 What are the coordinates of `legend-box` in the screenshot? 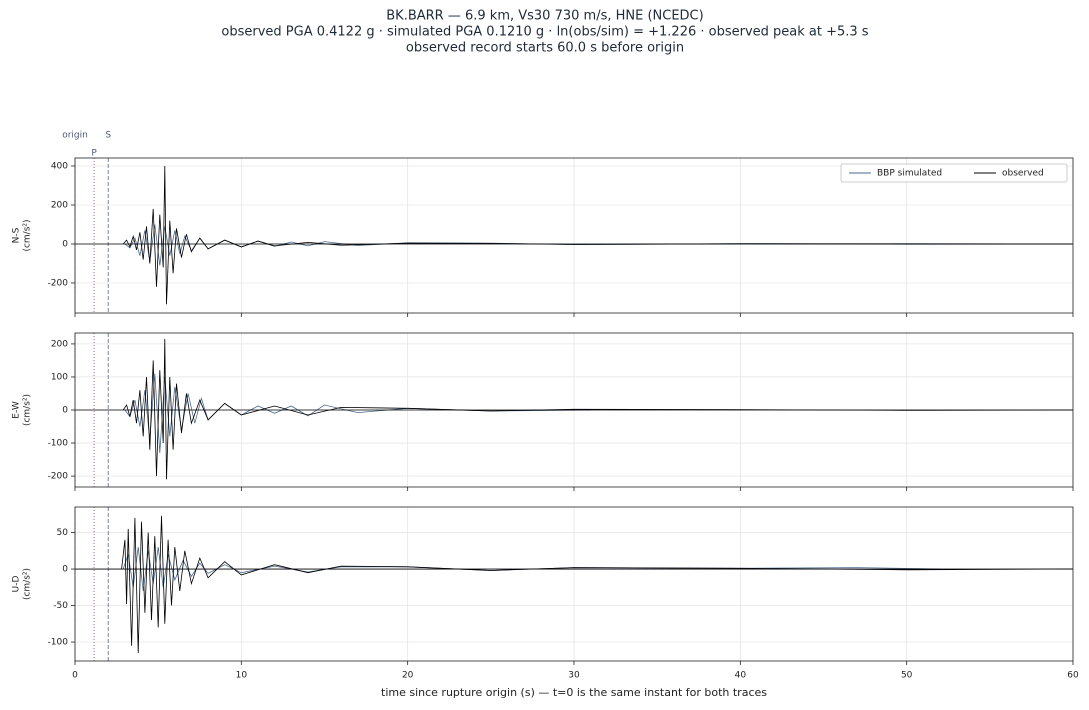 It's located at (954, 173).